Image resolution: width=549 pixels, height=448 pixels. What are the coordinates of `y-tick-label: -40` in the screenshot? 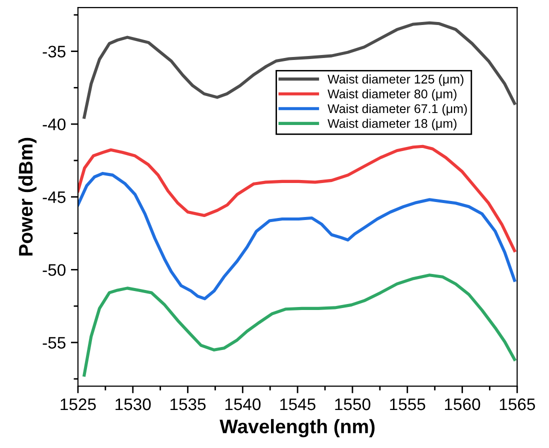 It's located at (54, 124).